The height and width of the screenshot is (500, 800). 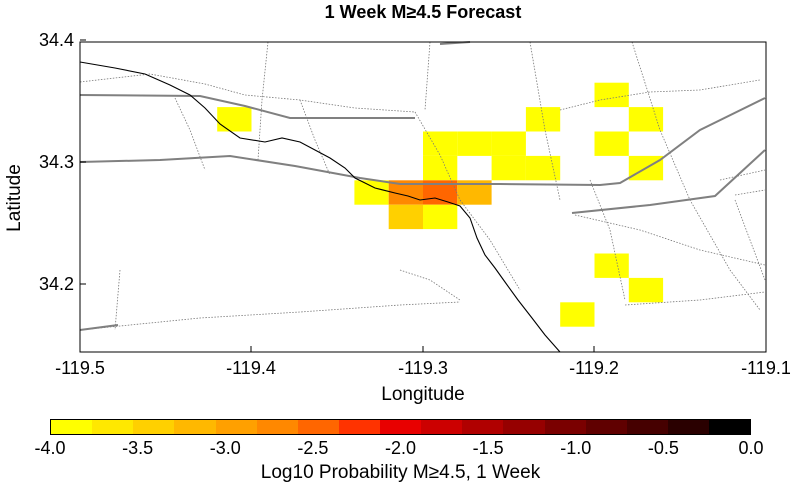 I want to click on x-tick-label: -119.2, so click(x=594, y=368).